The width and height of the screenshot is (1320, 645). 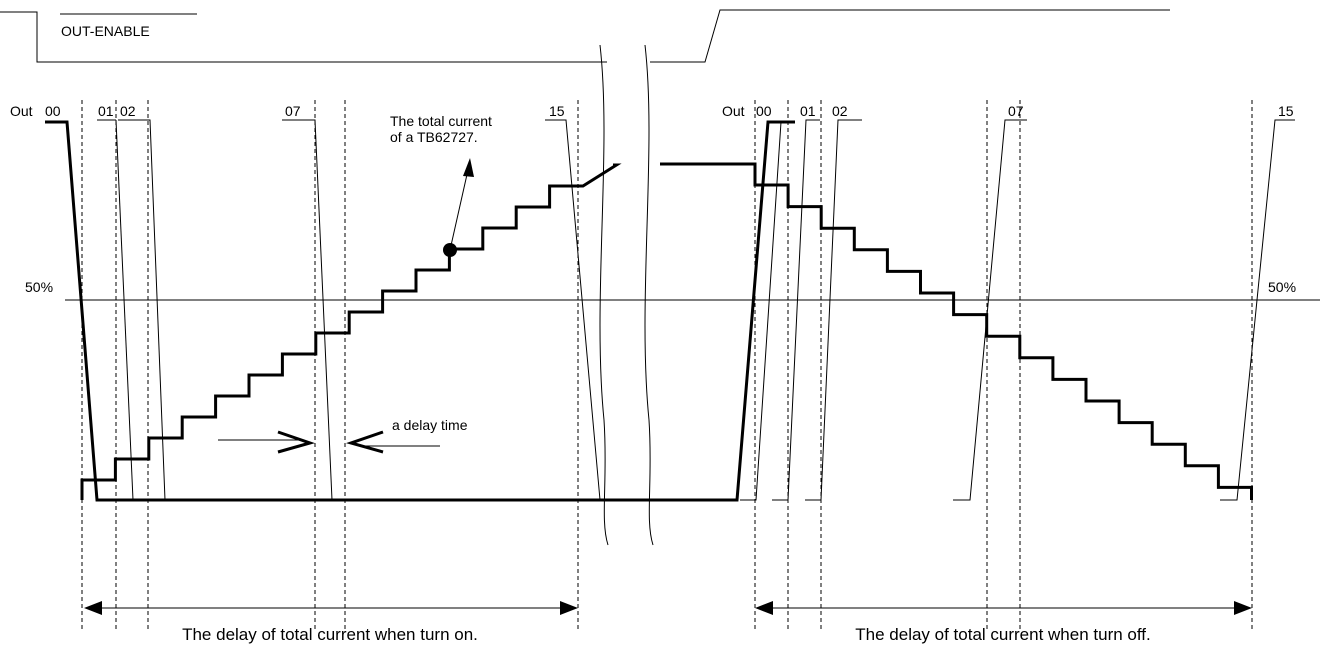 What do you see at coordinates (330, 634) in the screenshot?
I see `caption: The delay of total current when turn on.` at bounding box center [330, 634].